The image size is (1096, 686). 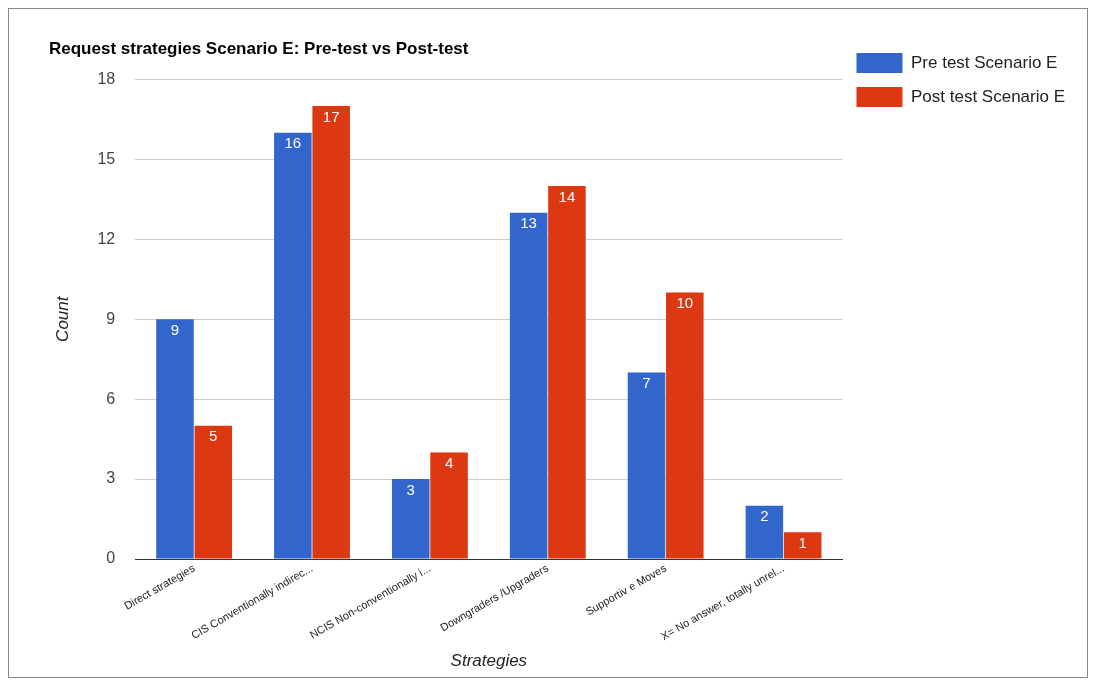 I want to click on data-label: 10, so click(x=685, y=303).